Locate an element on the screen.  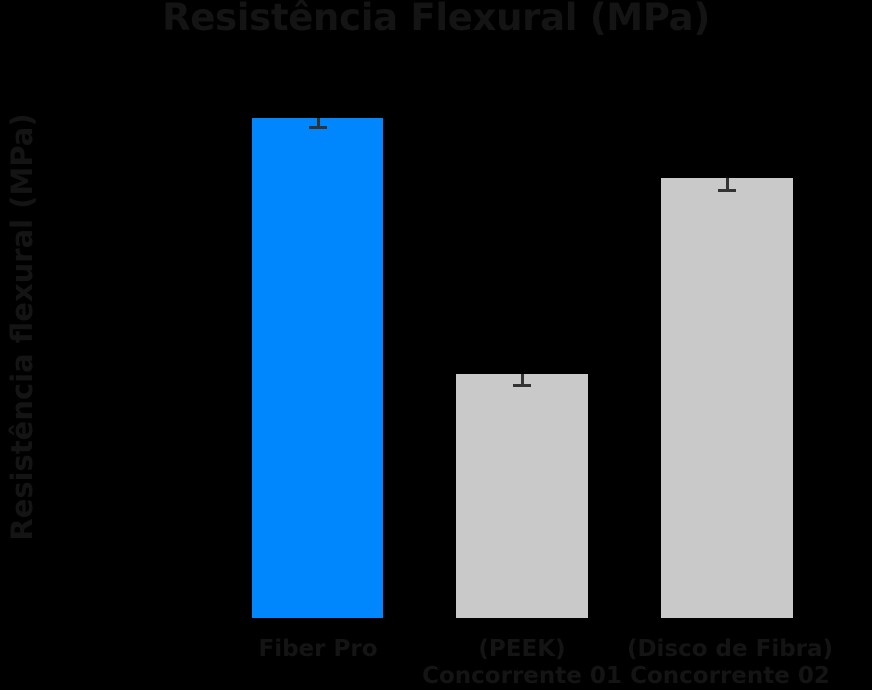
x-tick-label-concorrente-01: (PEEK) Concorrente 01 is located at coordinates (522, 663).